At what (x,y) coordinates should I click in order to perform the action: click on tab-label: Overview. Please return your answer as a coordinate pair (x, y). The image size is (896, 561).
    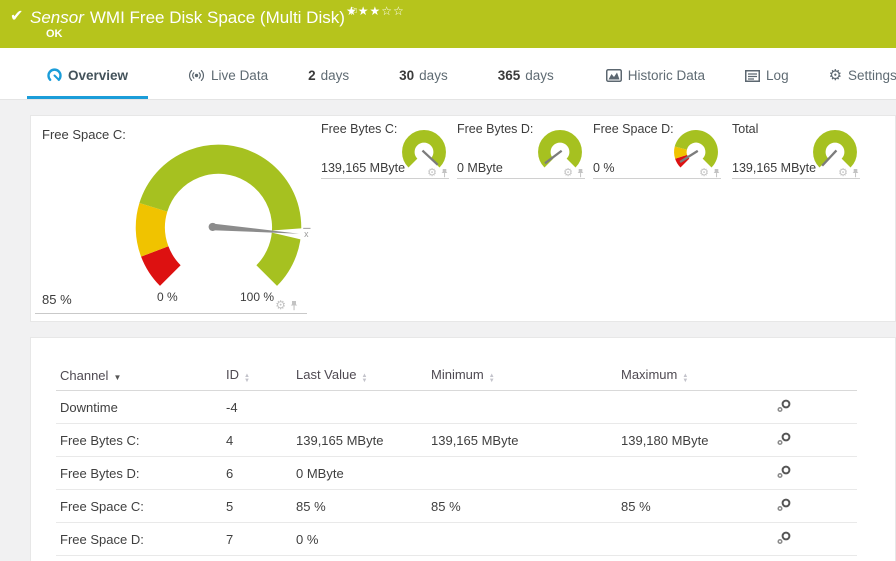
    Looking at the image, I should click on (98, 75).